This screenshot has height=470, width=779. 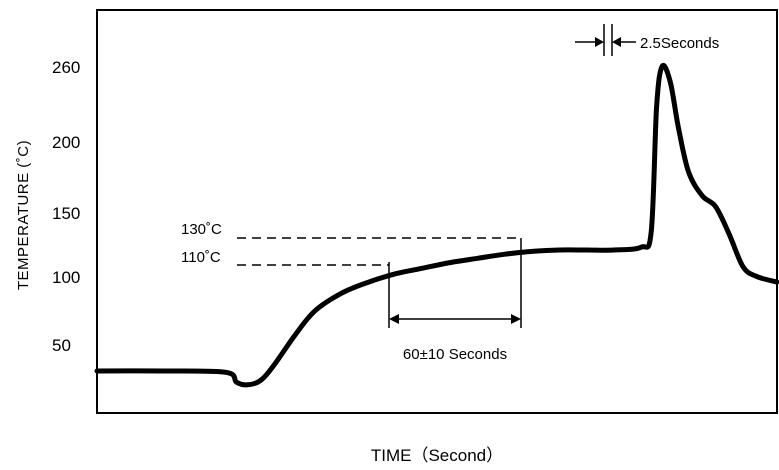 I want to click on y-tick-label-260: 260, so click(x=66, y=67).